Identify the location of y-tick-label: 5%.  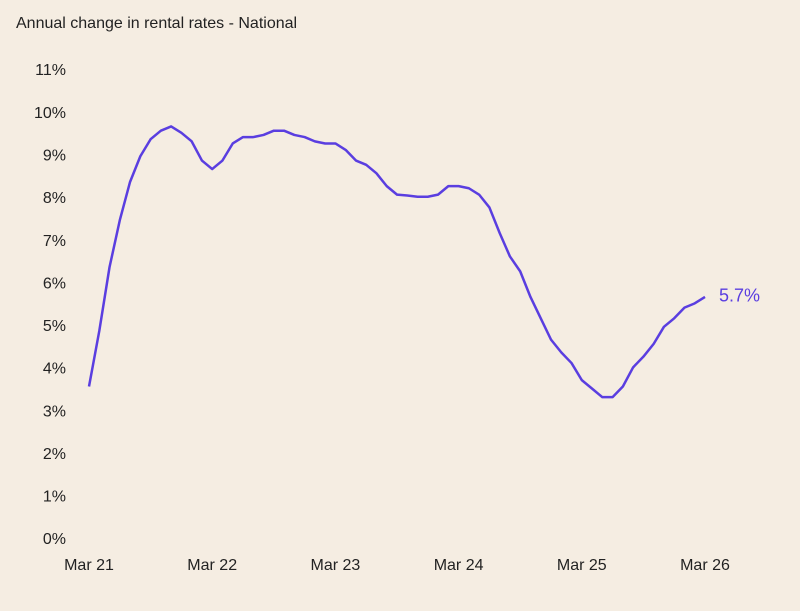
(54, 326).